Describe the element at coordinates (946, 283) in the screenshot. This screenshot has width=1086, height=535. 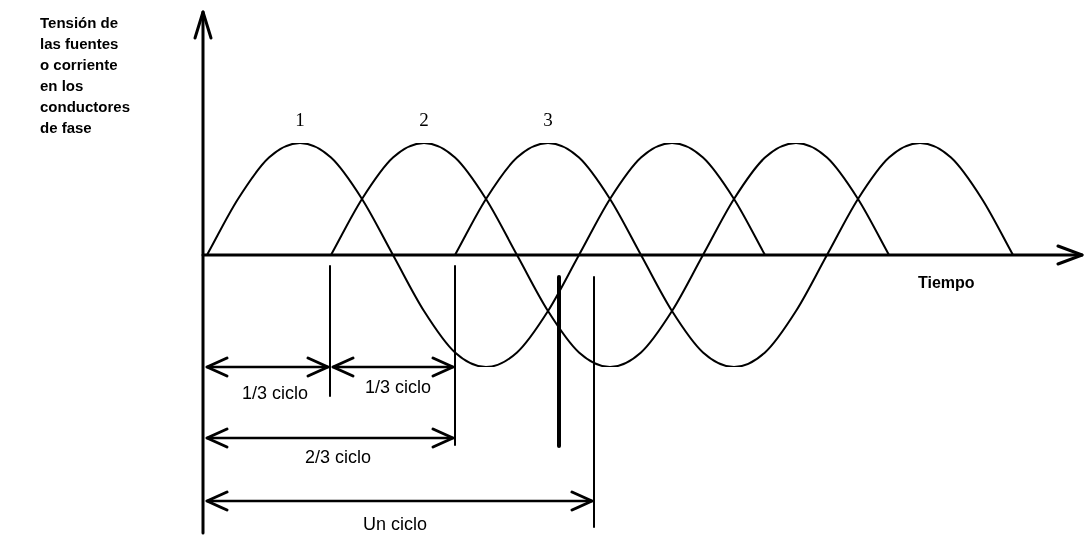
I see `x-axis-title: Tiempo` at that location.